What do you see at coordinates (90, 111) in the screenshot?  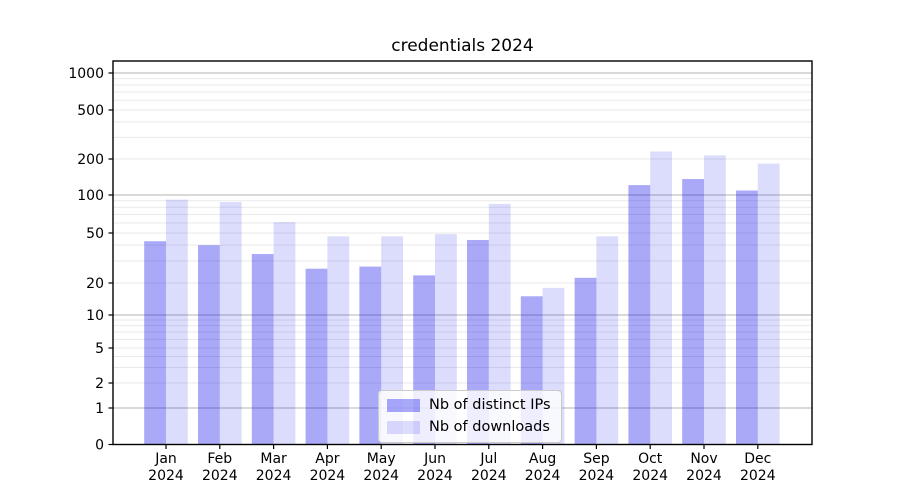 I see `y-tick-label: 500` at bounding box center [90, 111].